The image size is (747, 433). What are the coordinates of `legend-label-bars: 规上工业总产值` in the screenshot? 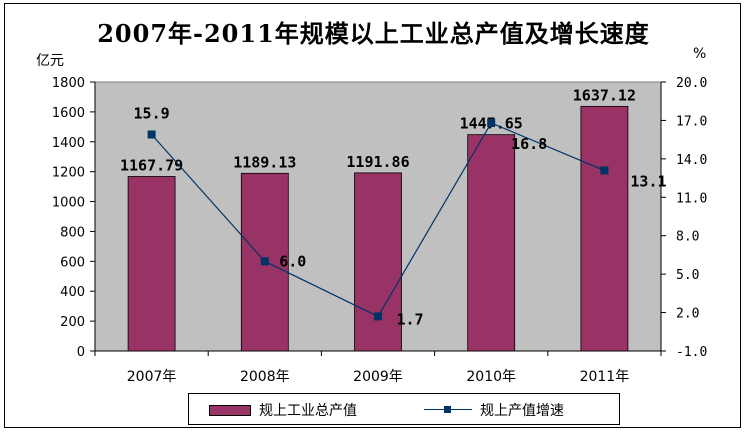 It's located at (308, 411).